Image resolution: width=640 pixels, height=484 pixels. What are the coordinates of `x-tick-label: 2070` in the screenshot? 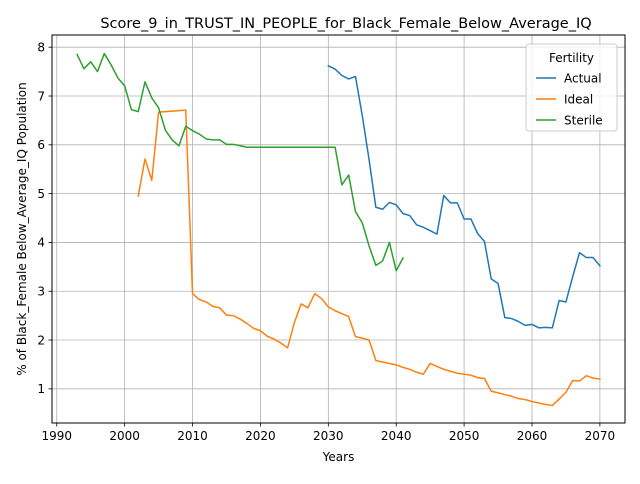 It's located at (600, 436).